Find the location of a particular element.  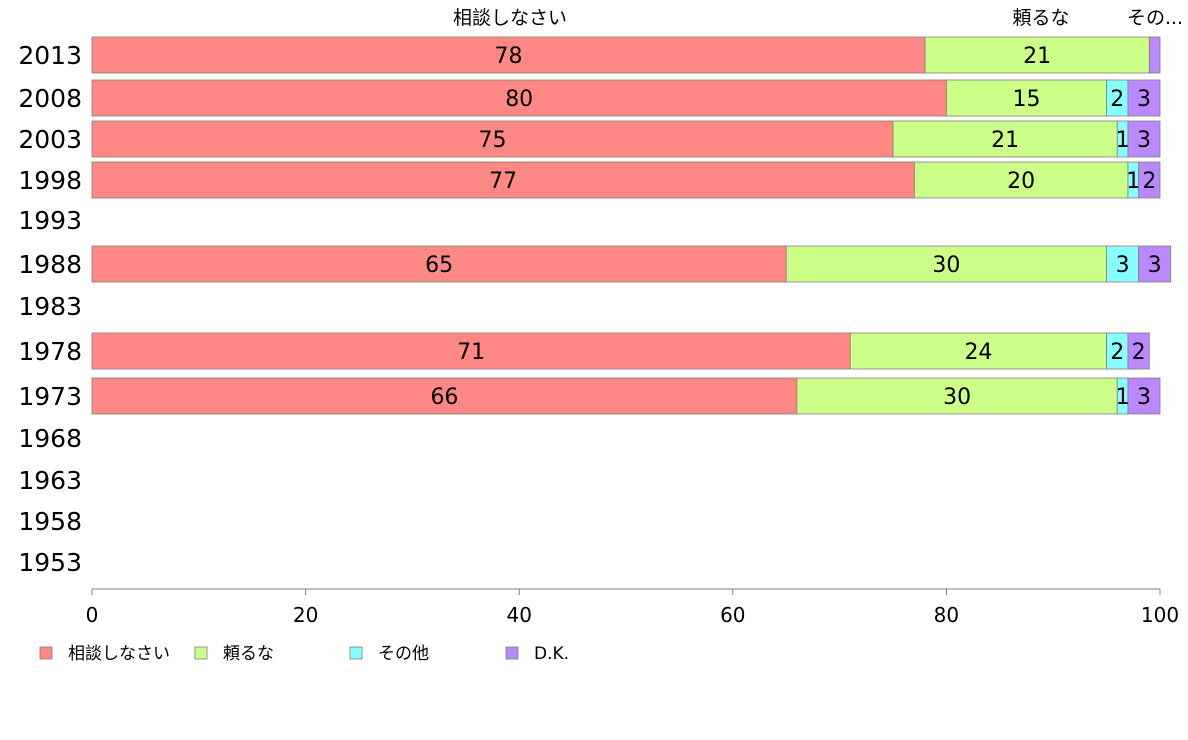

category-label: 1973 is located at coordinates (50, 396).